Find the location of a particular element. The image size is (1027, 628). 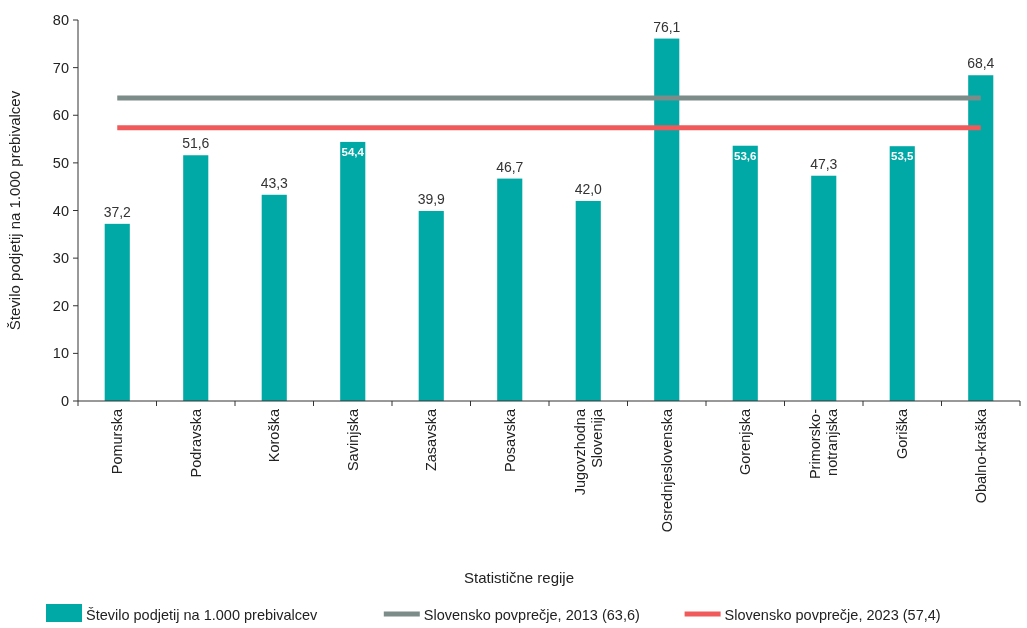

y-axis-title: Število podjetij na 1.000 prebivalcev is located at coordinates (14, 210).